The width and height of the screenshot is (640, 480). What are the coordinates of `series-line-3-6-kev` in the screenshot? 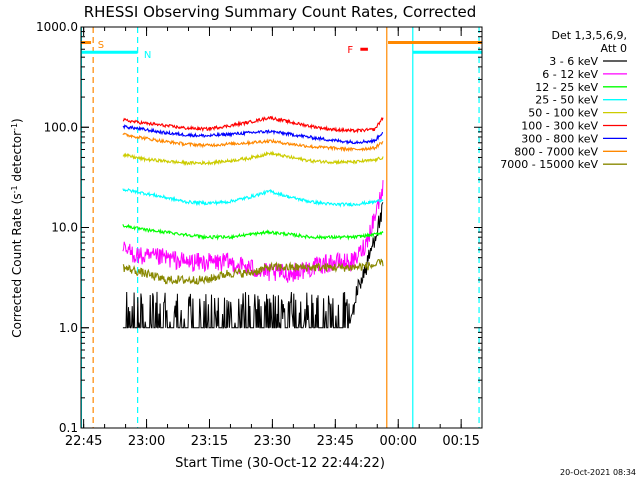 It's located at (253, 266).